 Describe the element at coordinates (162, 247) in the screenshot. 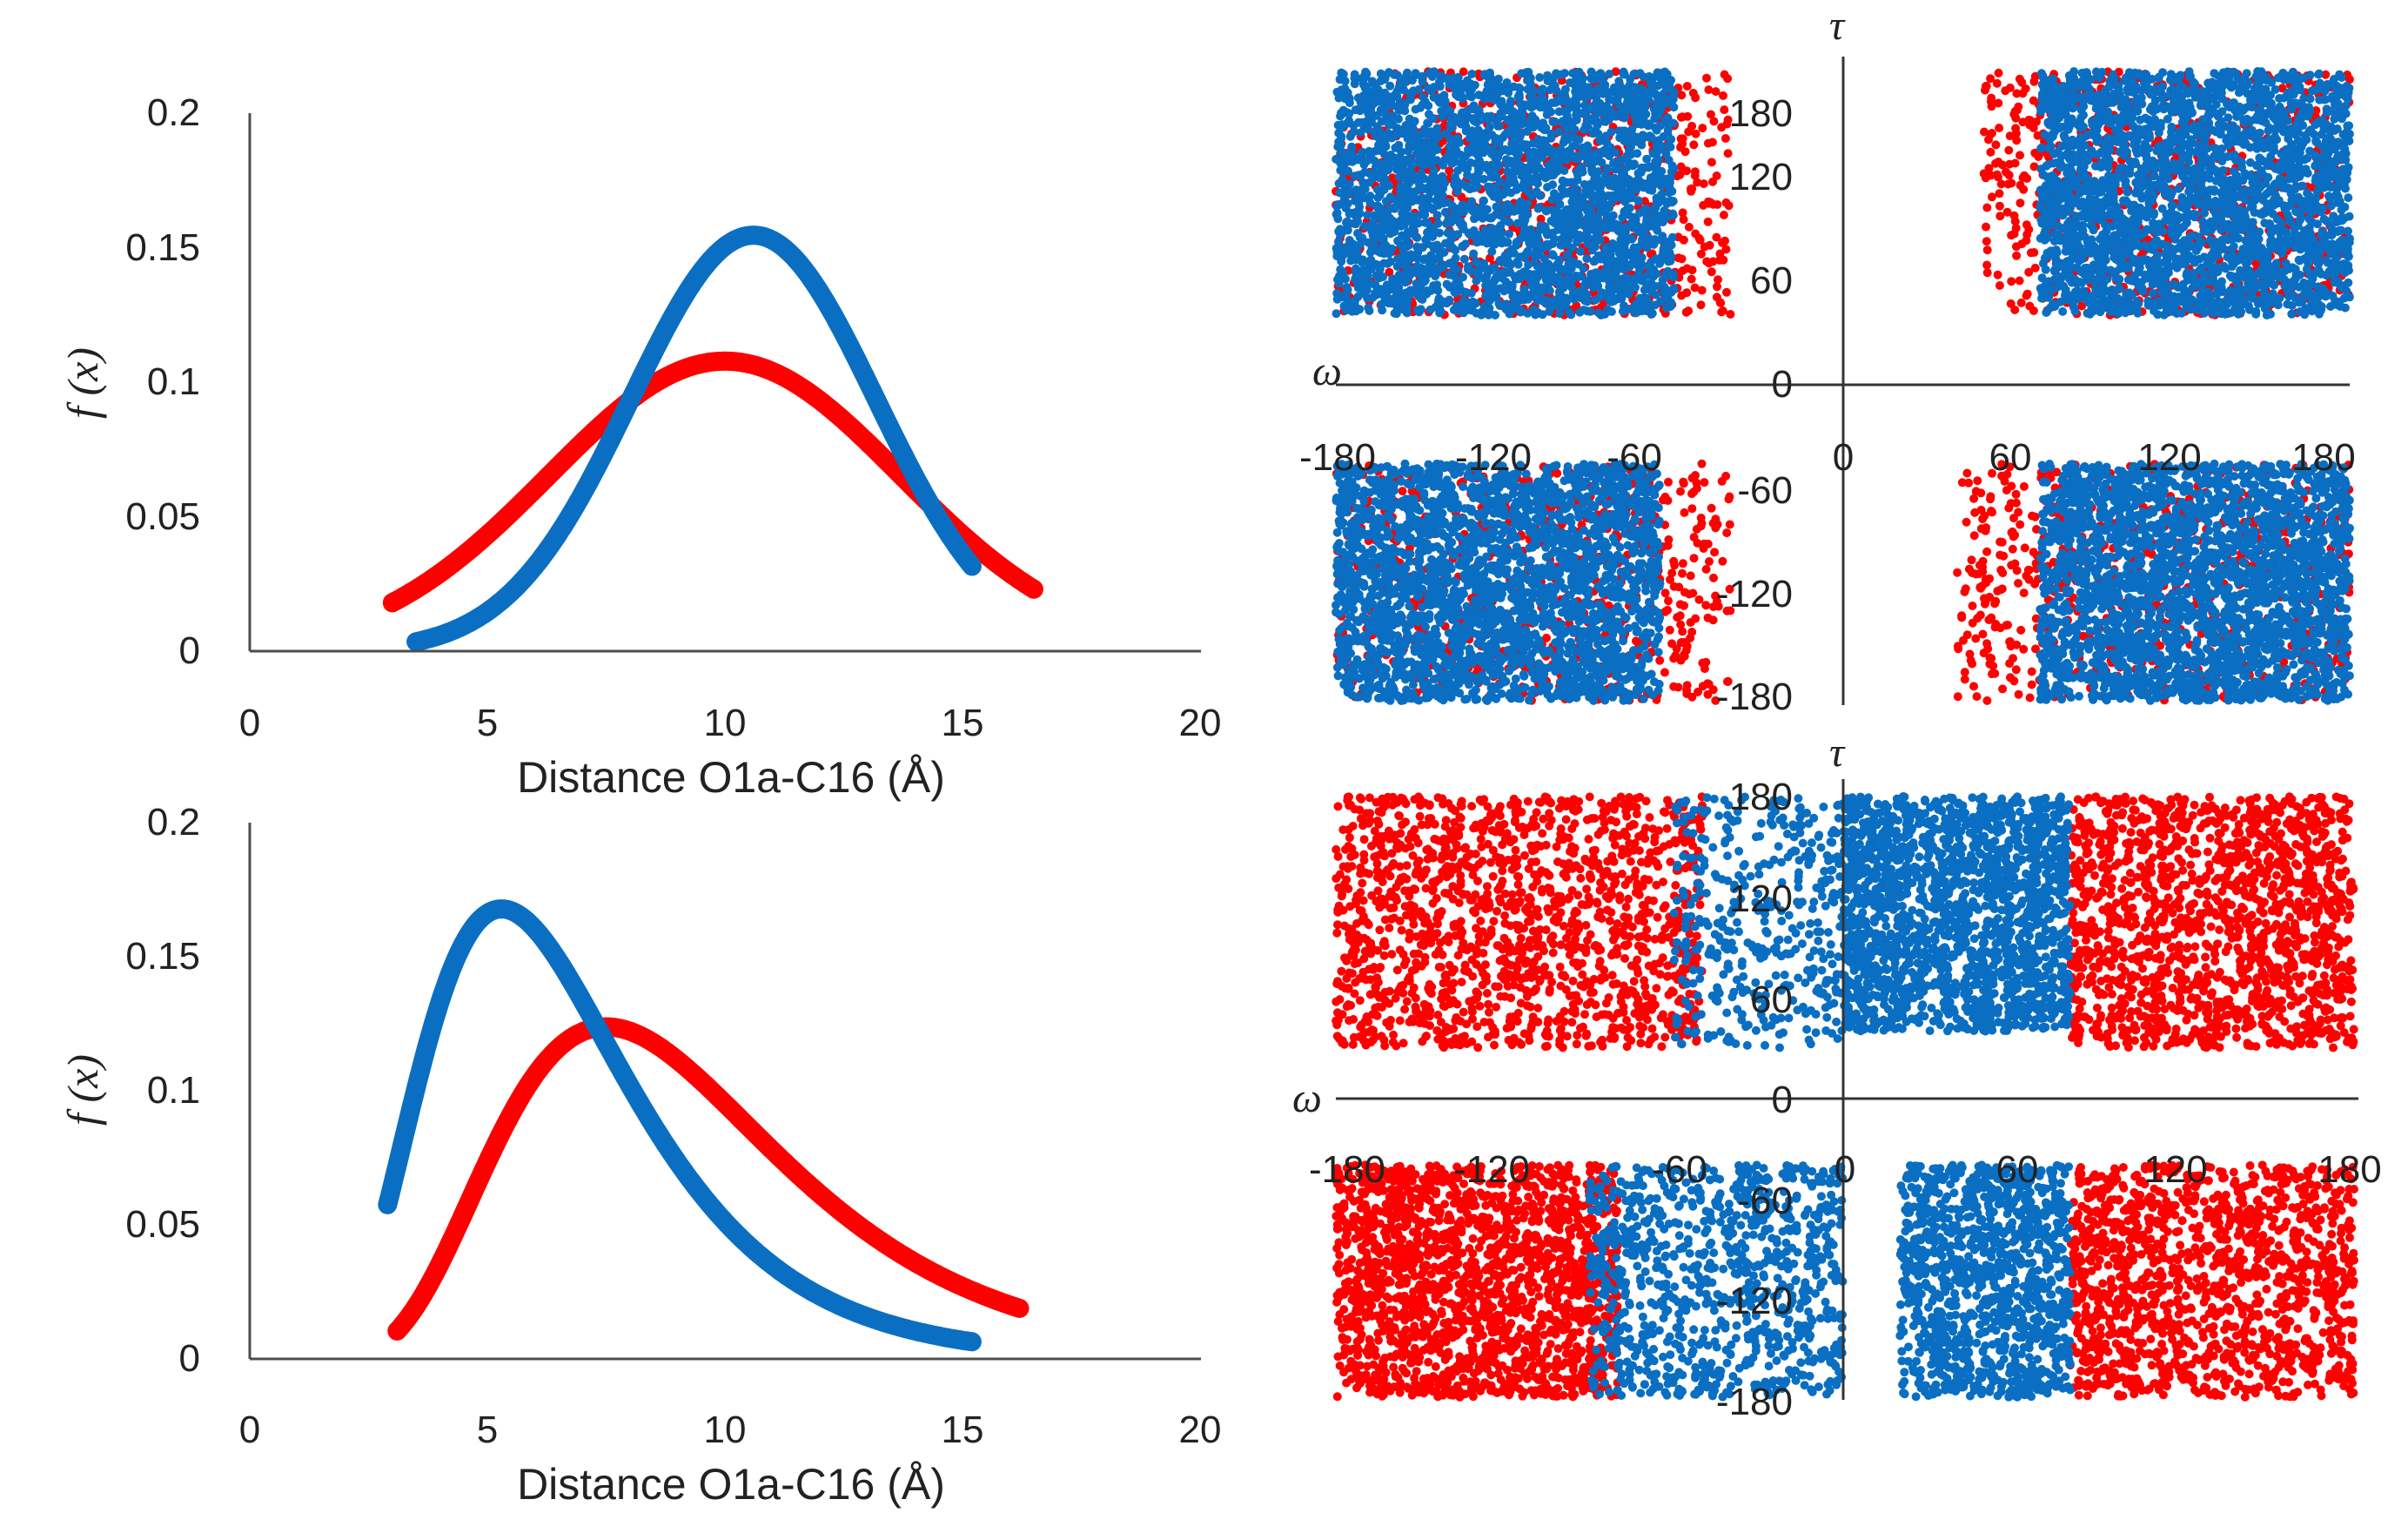

I see `density-top-ytick: 0.15` at that location.